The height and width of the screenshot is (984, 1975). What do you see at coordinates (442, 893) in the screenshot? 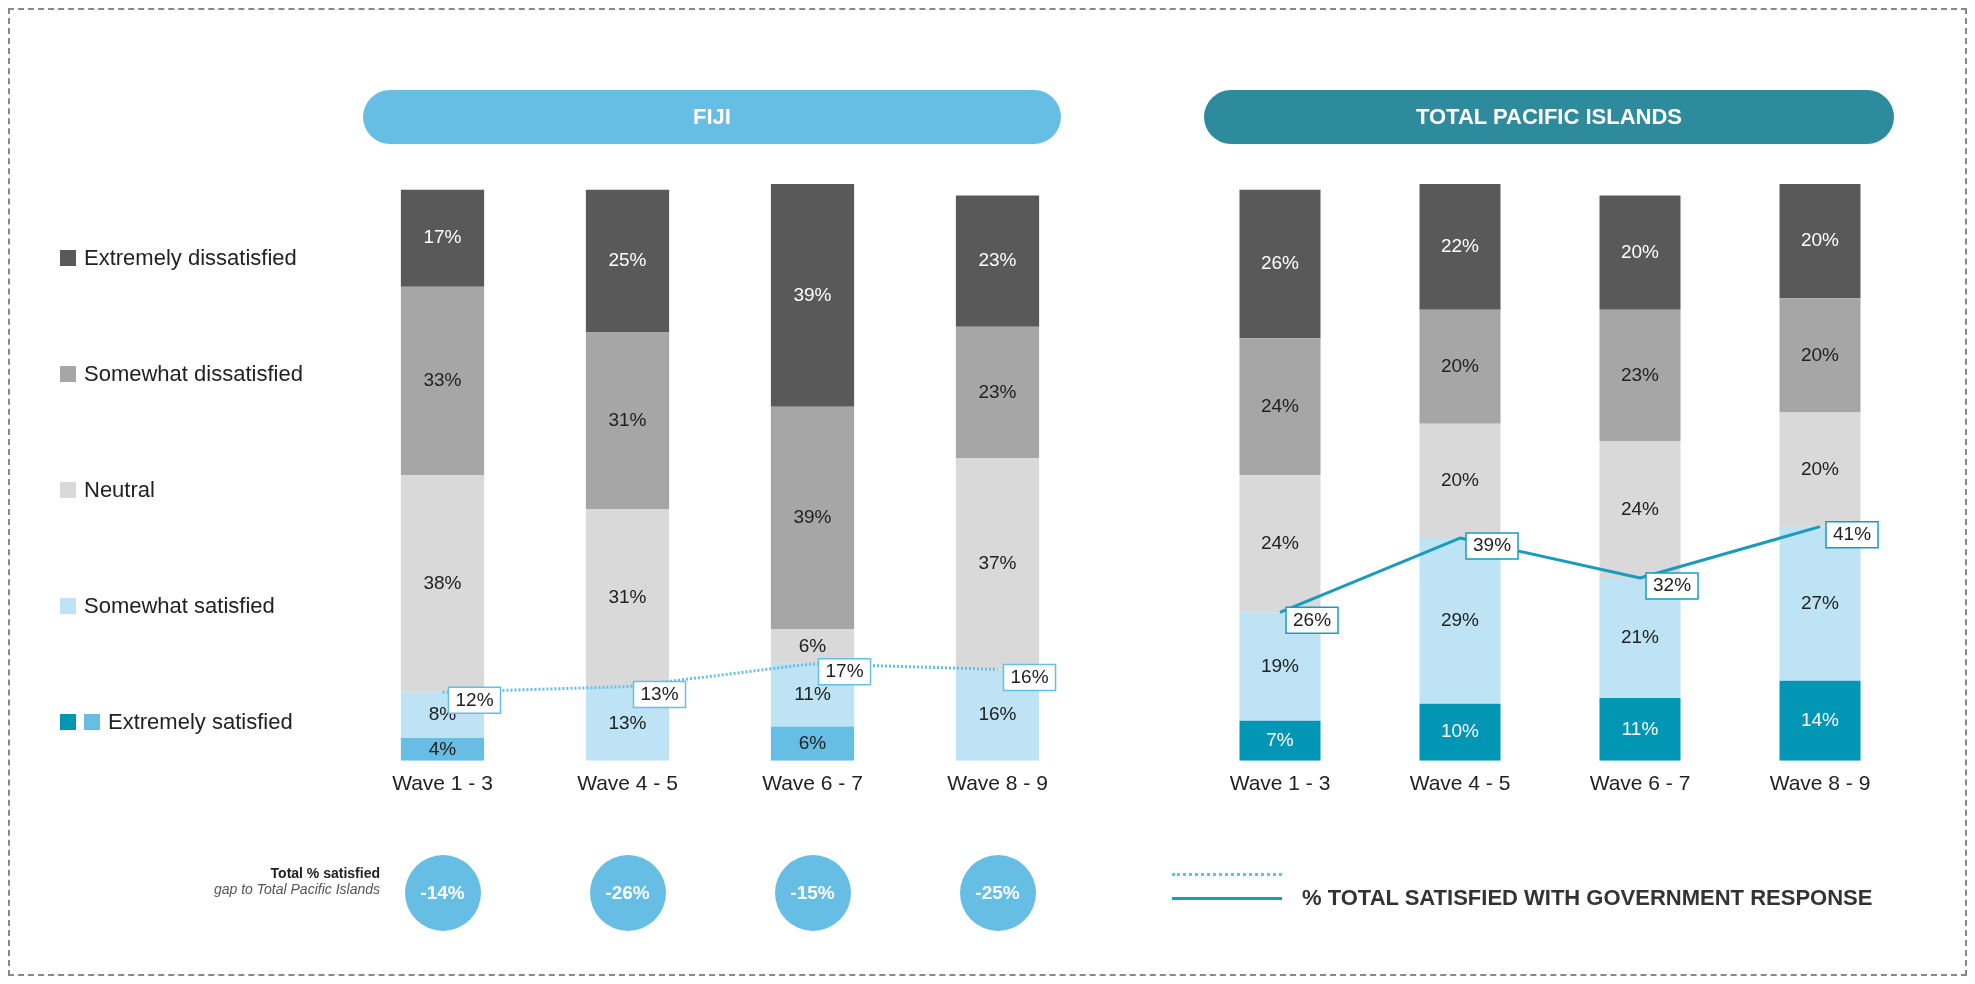
I see `circle-badge: -14%` at bounding box center [442, 893].